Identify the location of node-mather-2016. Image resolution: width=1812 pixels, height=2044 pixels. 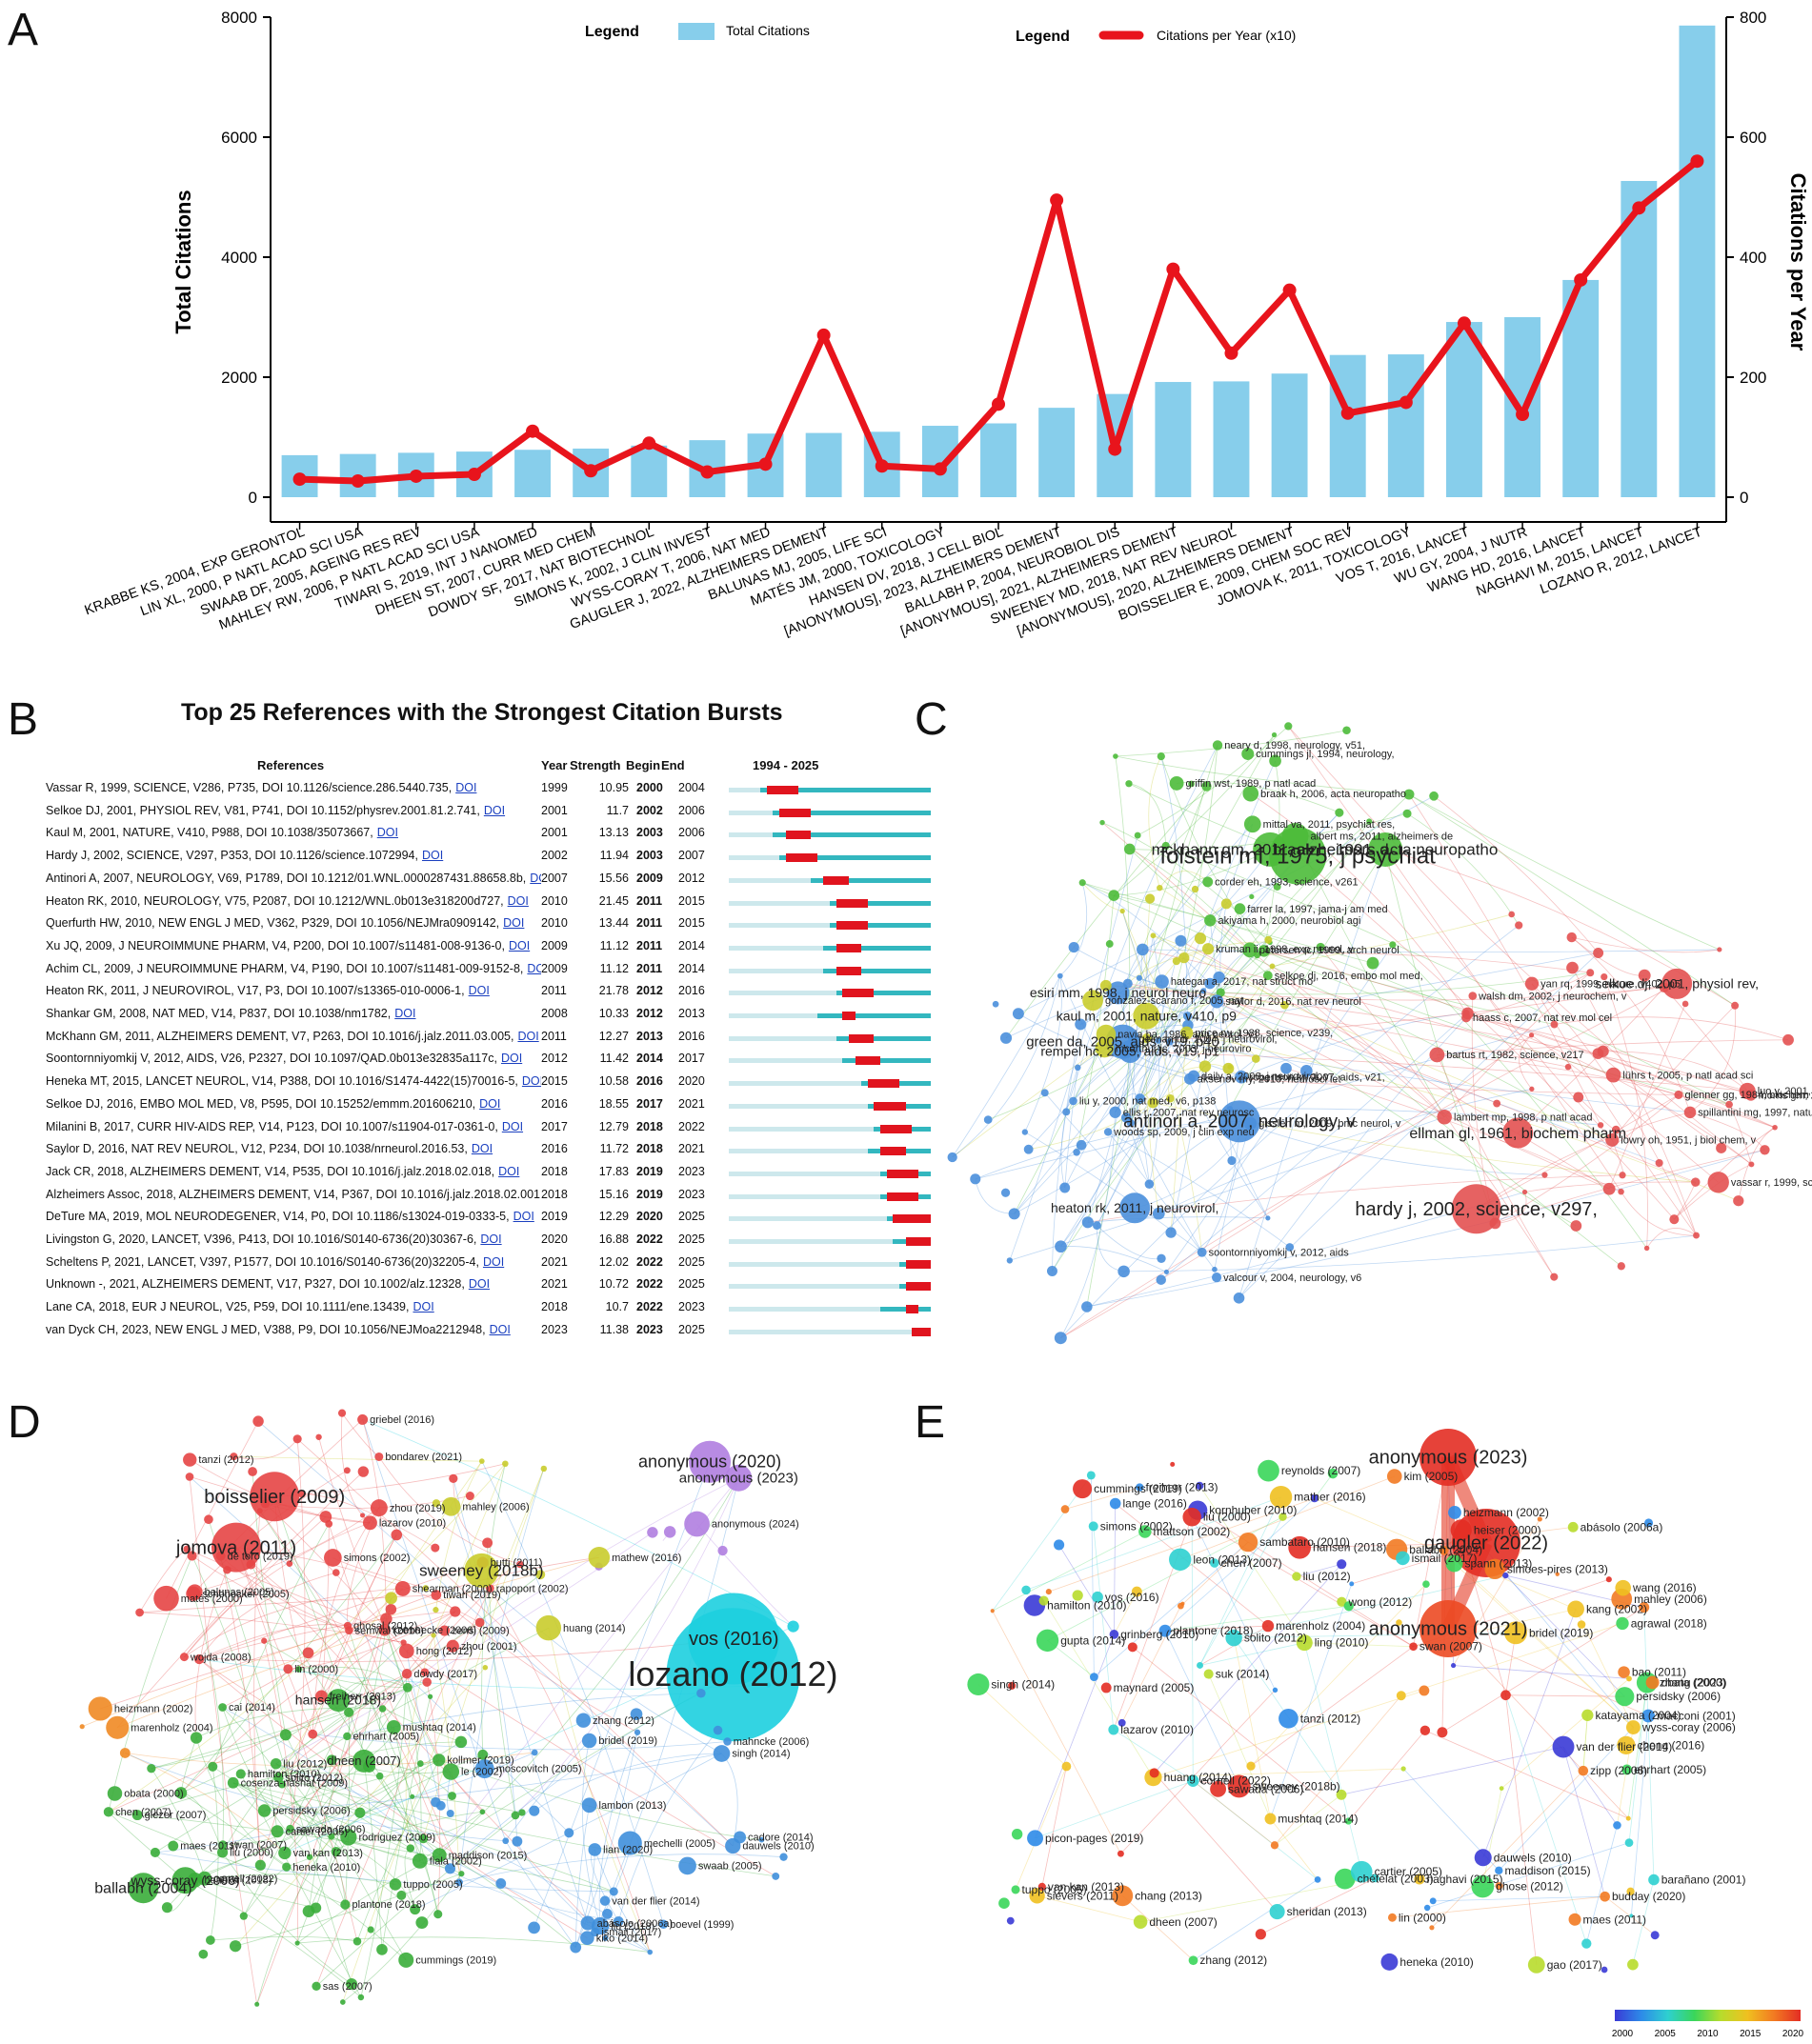
(1281, 1497).